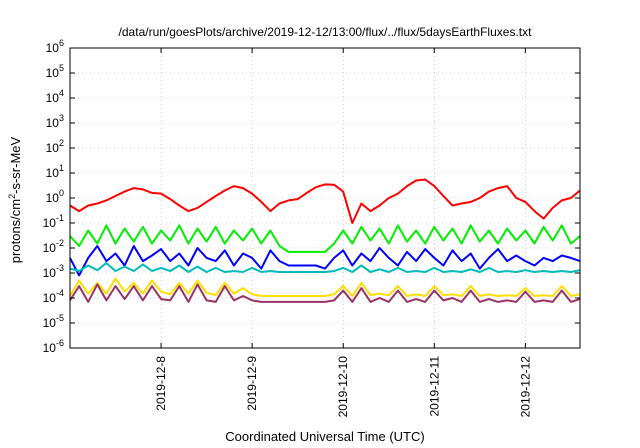  I want to click on y-tick-label: 10⁻³, so click(53, 271).